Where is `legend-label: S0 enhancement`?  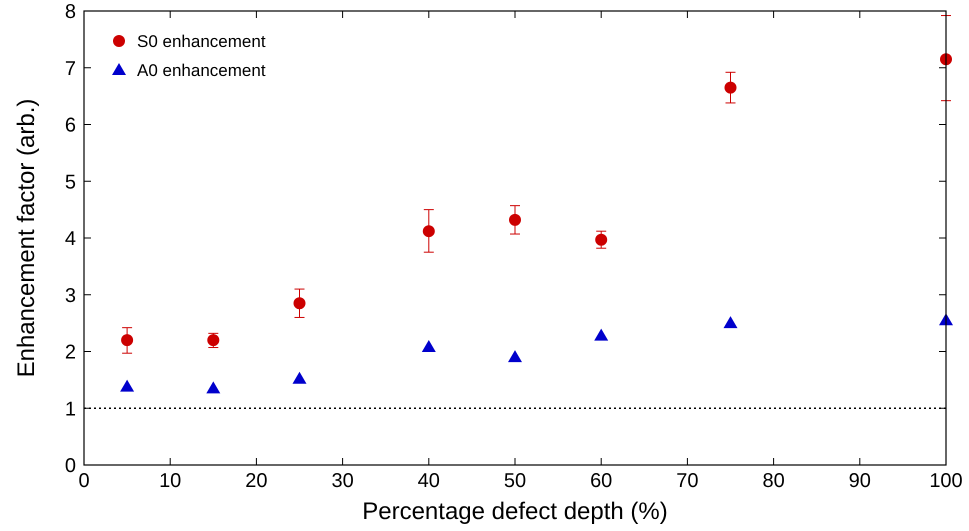 legend-label: S0 enhancement is located at coordinates (201, 41).